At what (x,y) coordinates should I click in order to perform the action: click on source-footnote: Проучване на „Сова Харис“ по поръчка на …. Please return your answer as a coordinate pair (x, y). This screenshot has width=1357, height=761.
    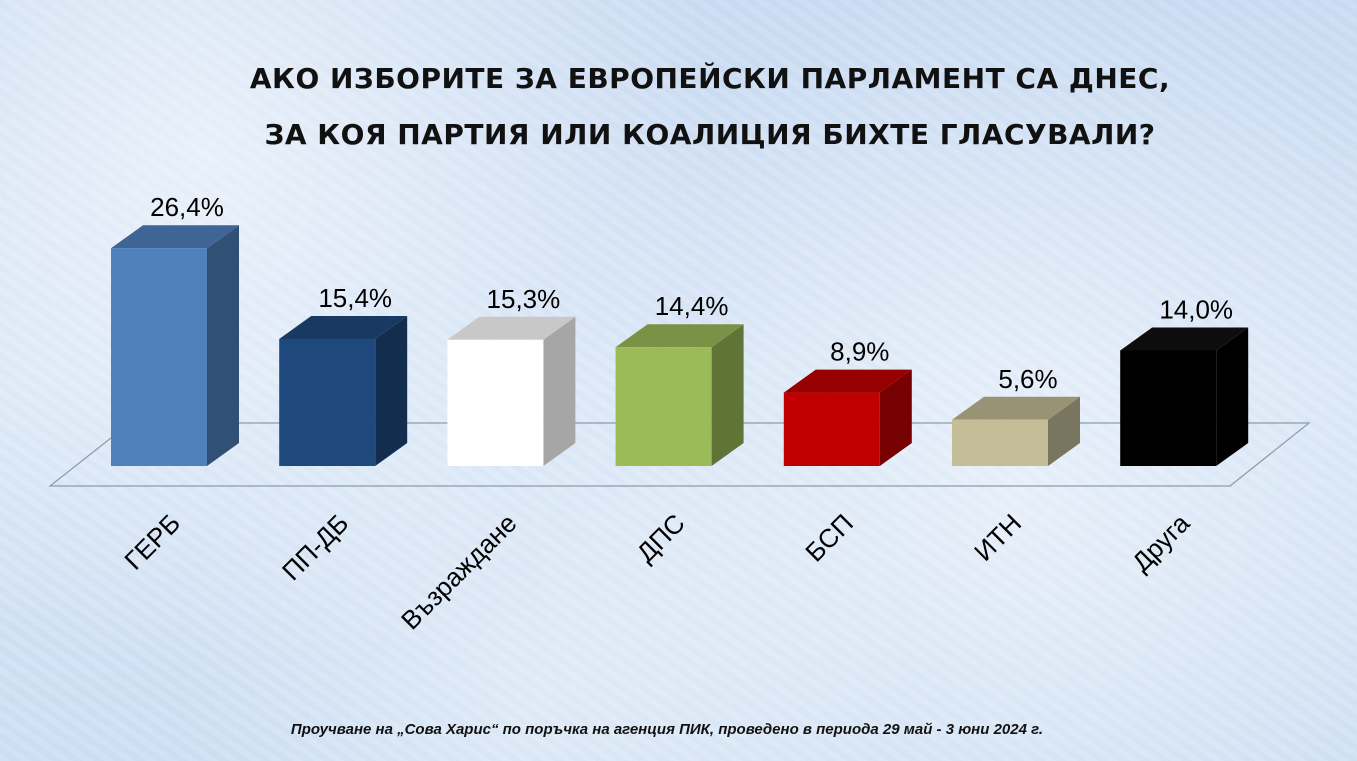
    Looking at the image, I should click on (667, 729).